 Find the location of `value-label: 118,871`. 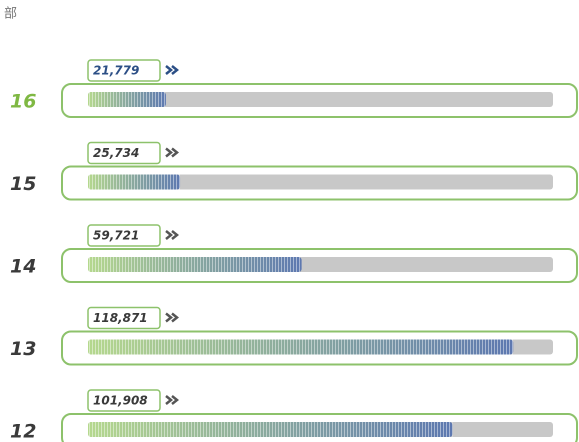

value-label: 118,871 is located at coordinates (120, 318).